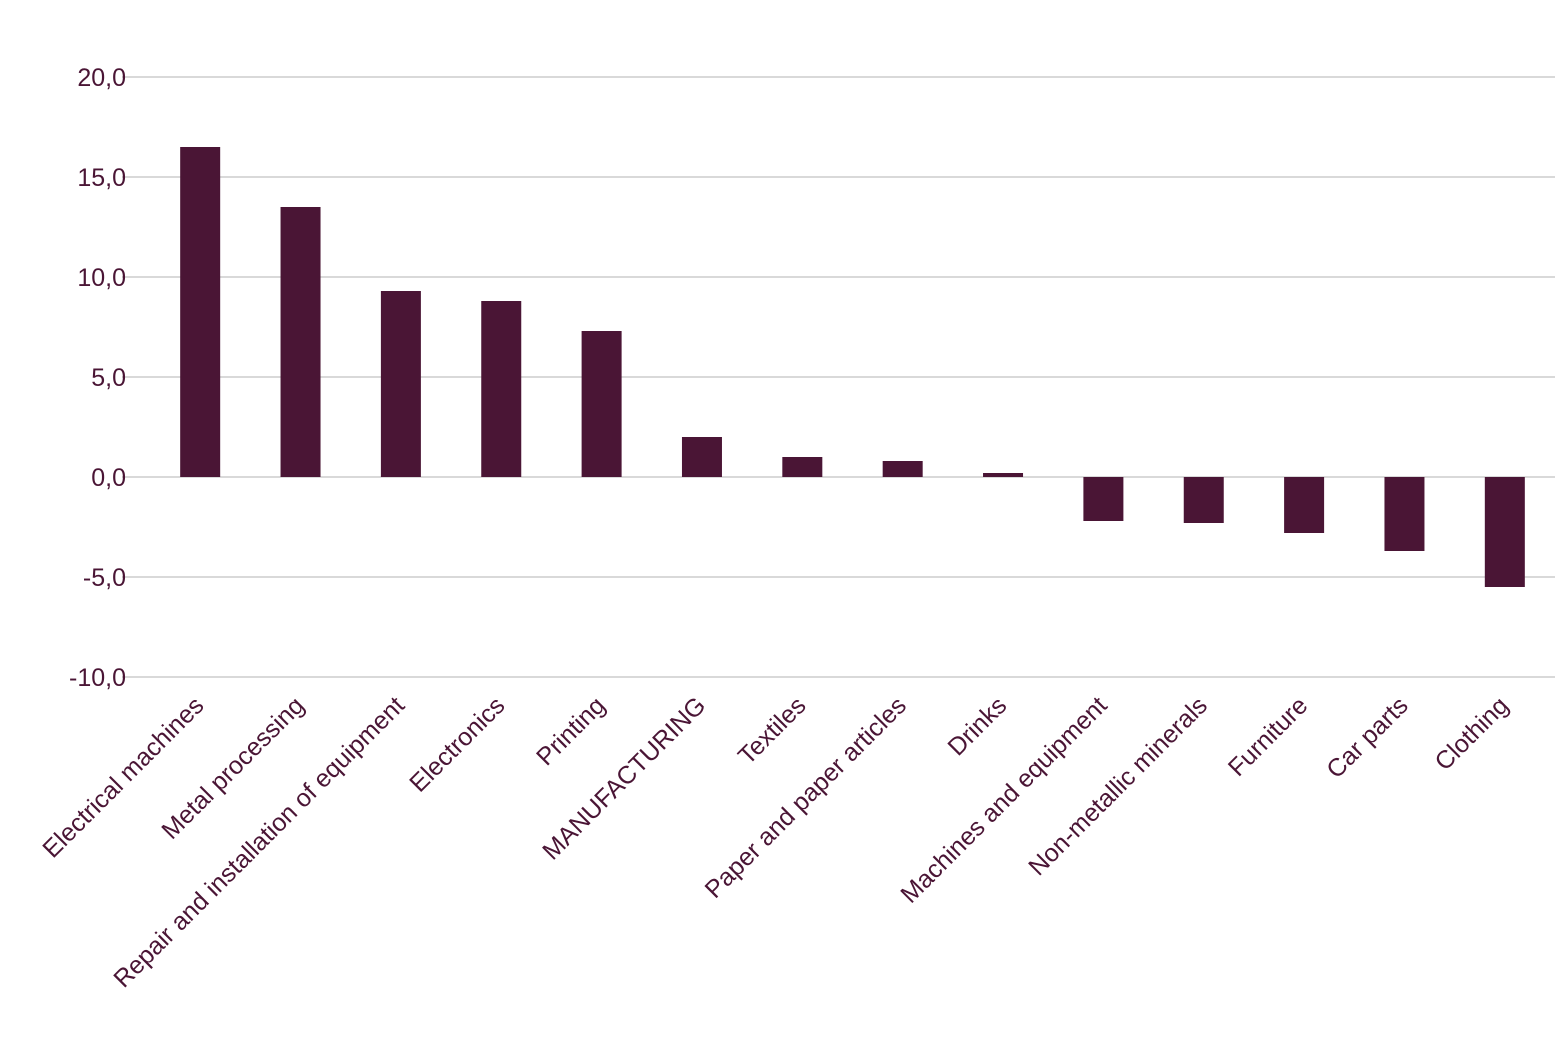  Describe the element at coordinates (977, 726) in the screenshot. I see `x-category-label: Drinks` at that location.